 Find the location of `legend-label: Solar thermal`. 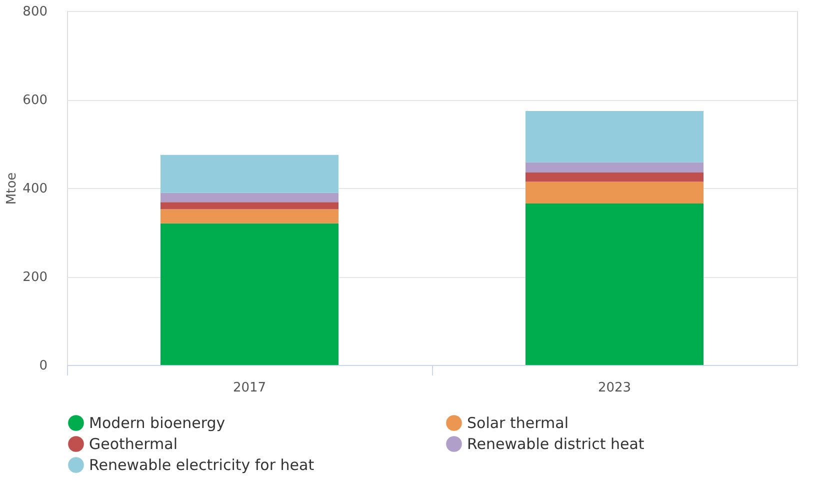

legend-label: Solar thermal is located at coordinates (517, 423).